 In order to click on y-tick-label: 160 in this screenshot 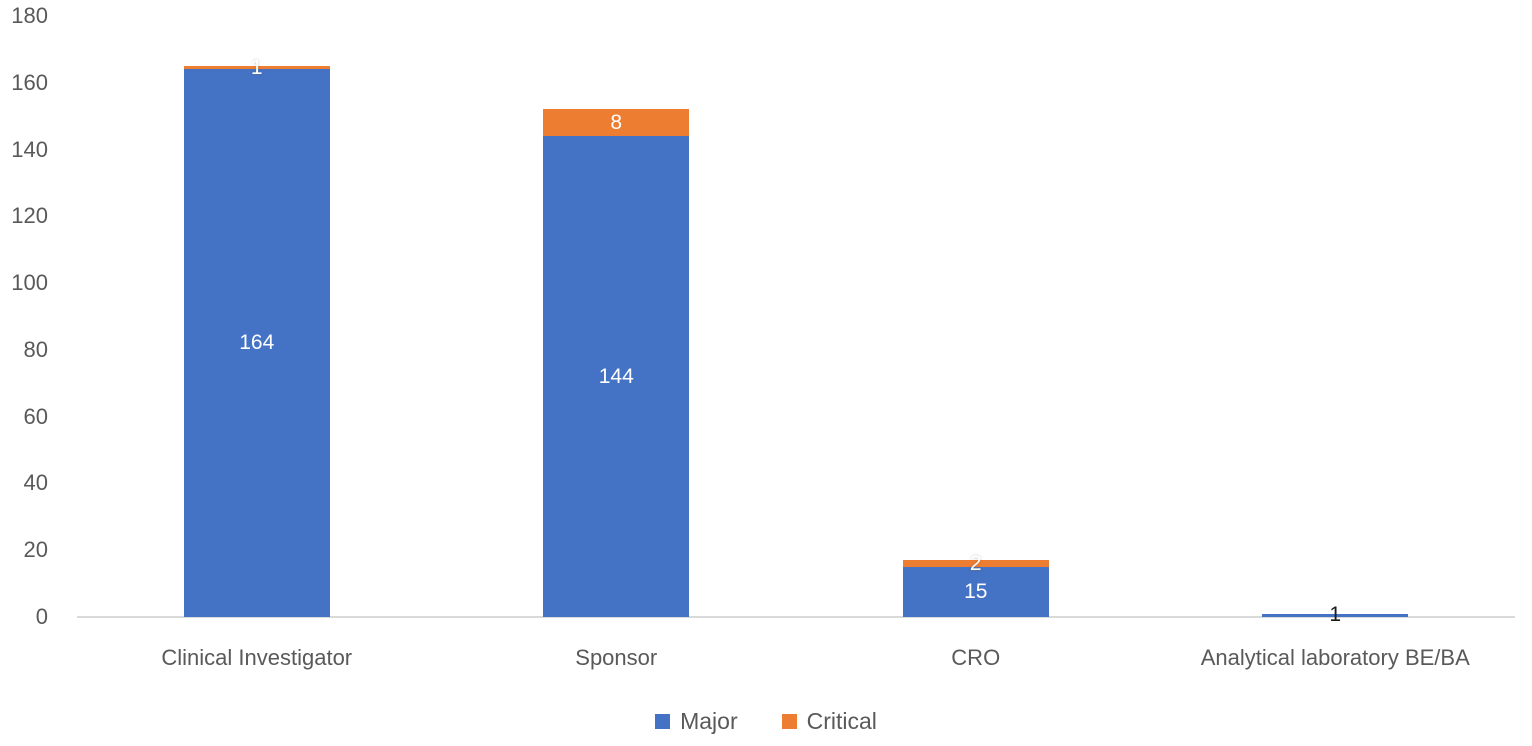, I will do `click(29, 82)`.